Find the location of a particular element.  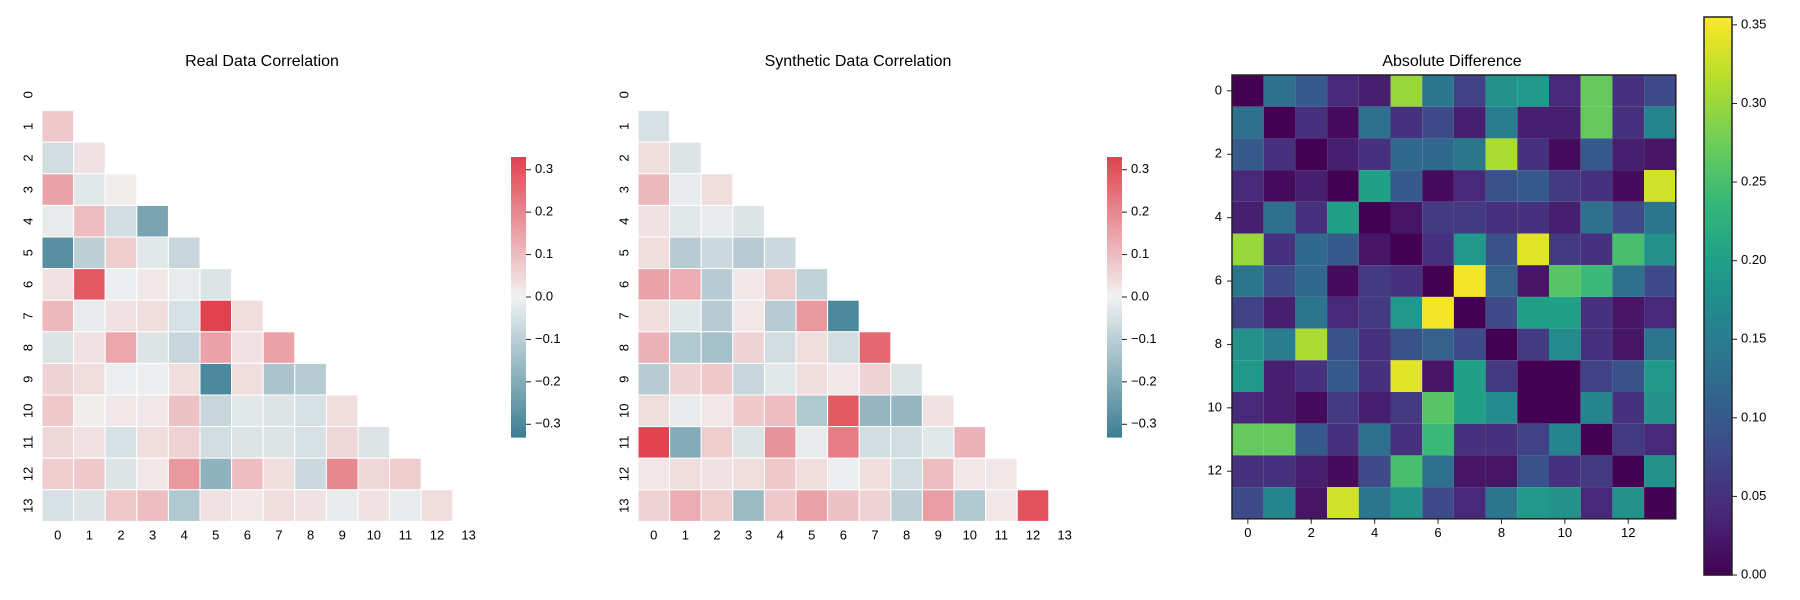

y-tick-label: 2 is located at coordinates (1218, 153).